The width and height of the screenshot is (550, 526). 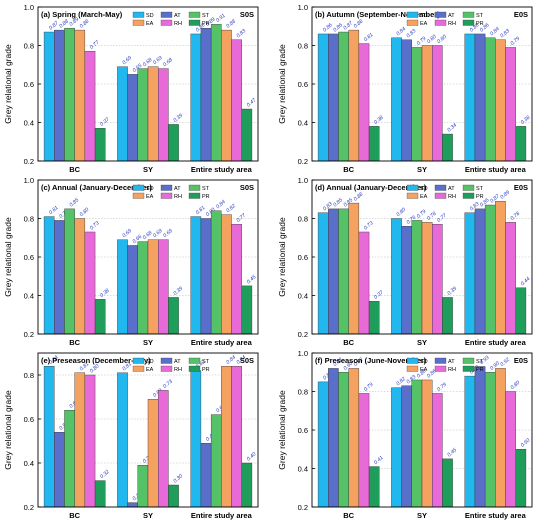 What do you see at coordinates (452, 127) in the screenshot?
I see `bar-value-label: 0.34` at bounding box center [452, 127].